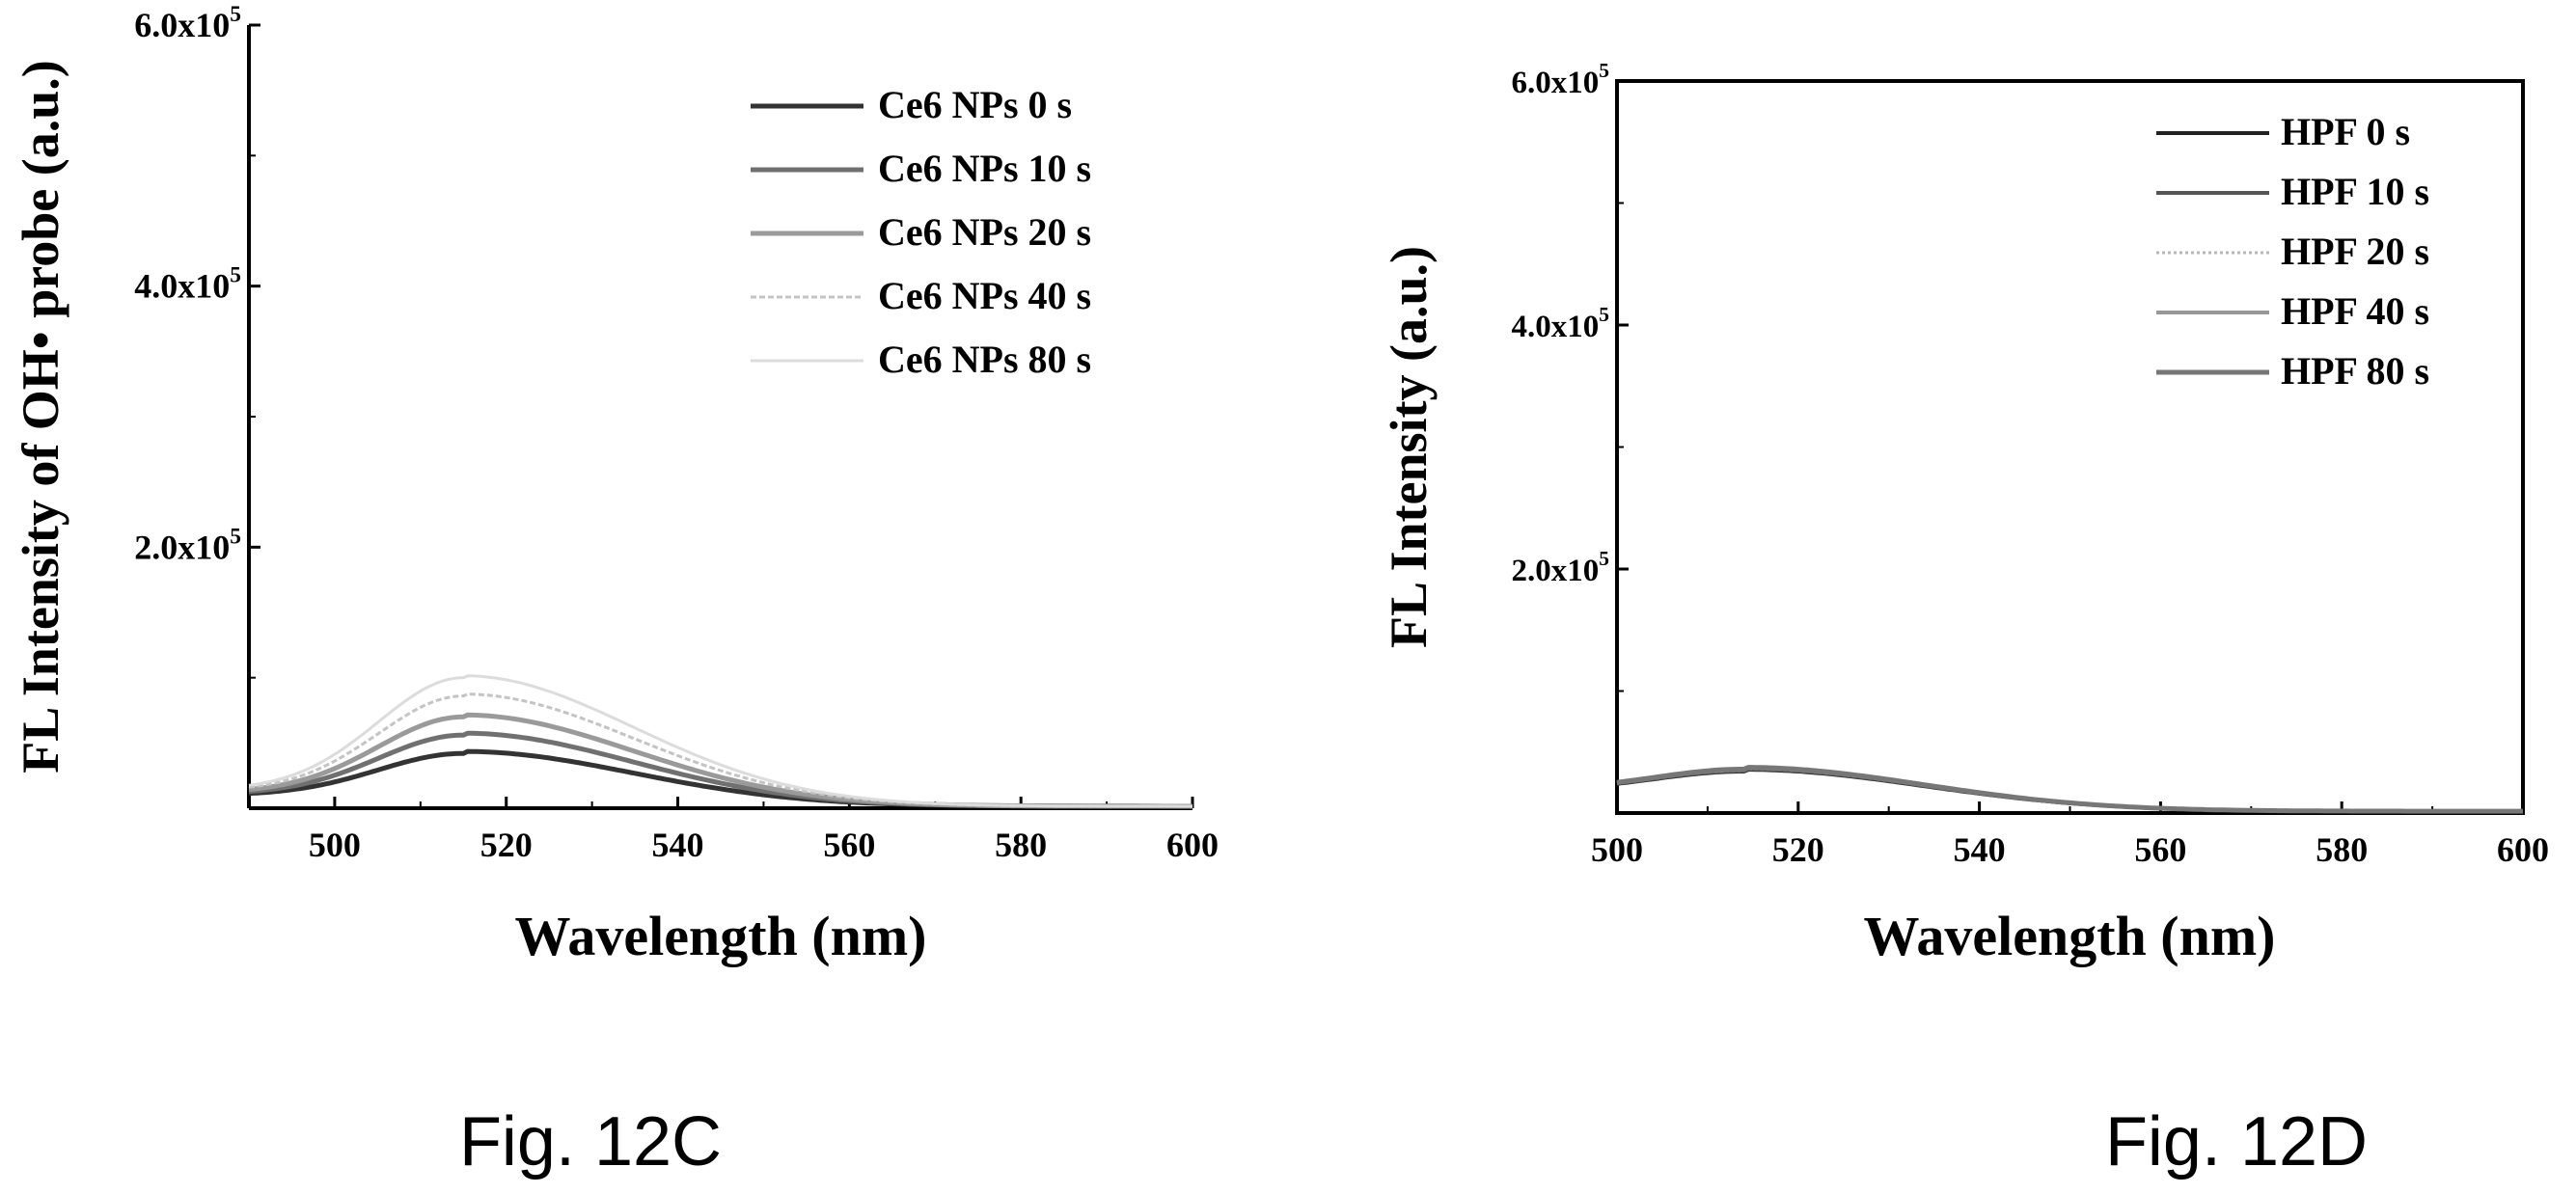  I want to click on legend-label: Ce6 NPs 20 s, so click(985, 232).